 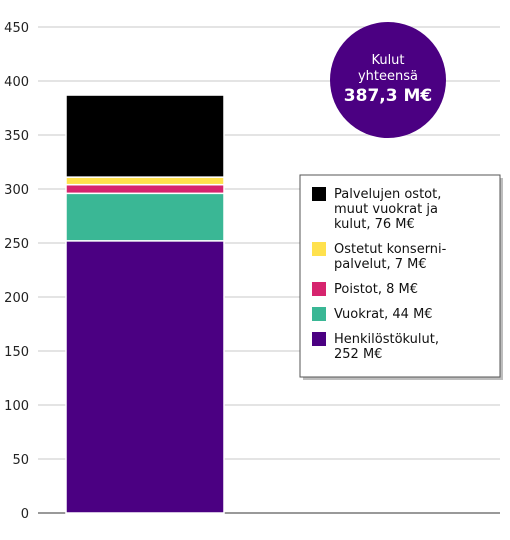 I want to click on y-tick-label: 50, so click(x=20, y=460).